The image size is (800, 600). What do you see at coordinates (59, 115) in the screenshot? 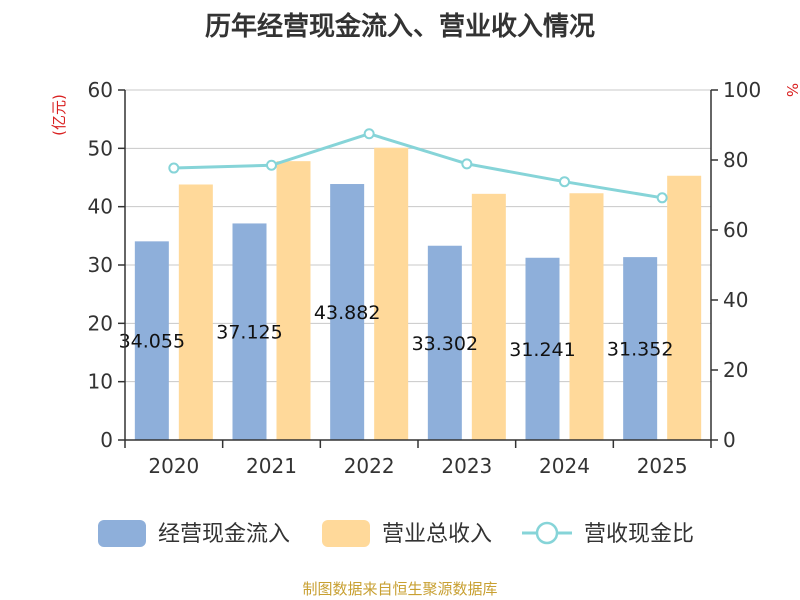
I see `left-axis-label: (亿元)` at bounding box center [59, 115].